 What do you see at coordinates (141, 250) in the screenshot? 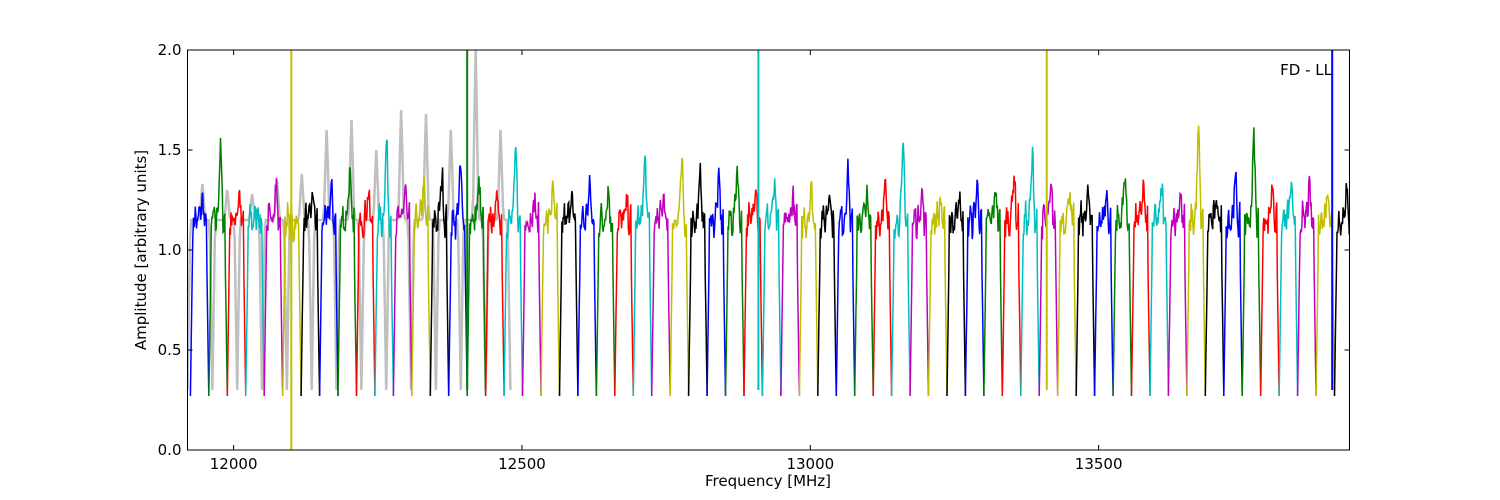
I see `y-axis-title: Amplitude [arbitrary units]` at bounding box center [141, 250].